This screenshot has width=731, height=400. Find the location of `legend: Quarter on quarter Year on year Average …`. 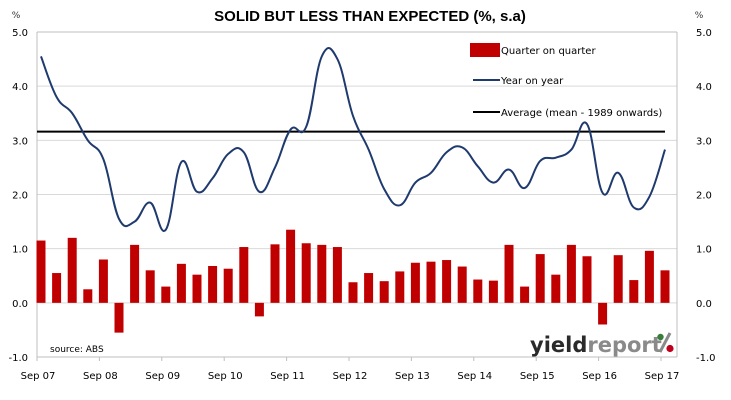

legend: Quarter on quarter Year on year Average … is located at coordinates (566, 81).